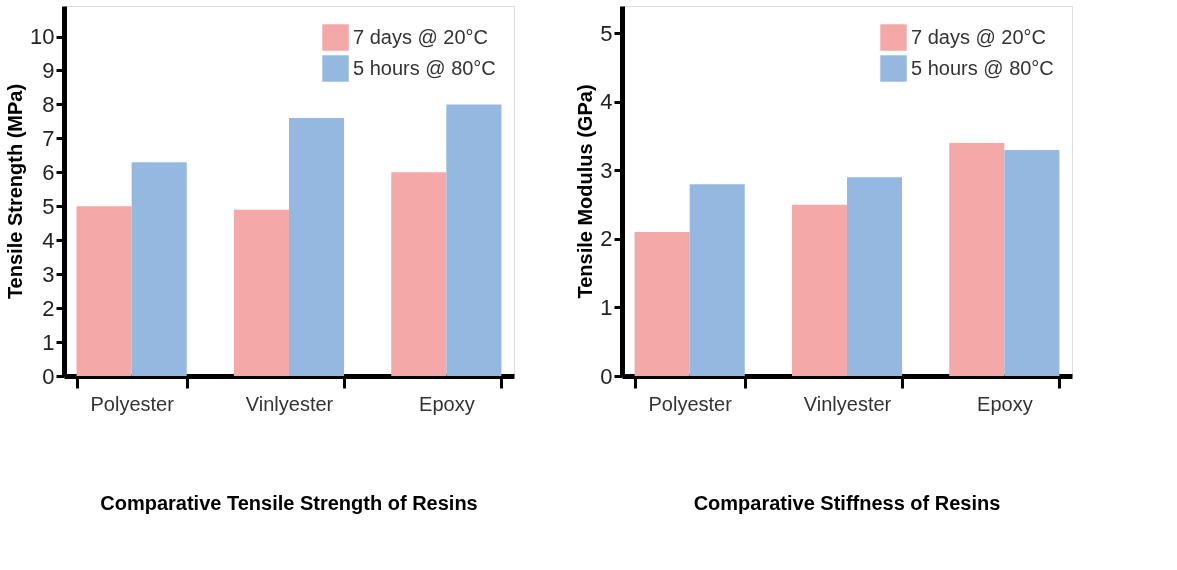 The width and height of the screenshot is (1177, 570). I want to click on y-tick-label: 7, so click(48, 138).